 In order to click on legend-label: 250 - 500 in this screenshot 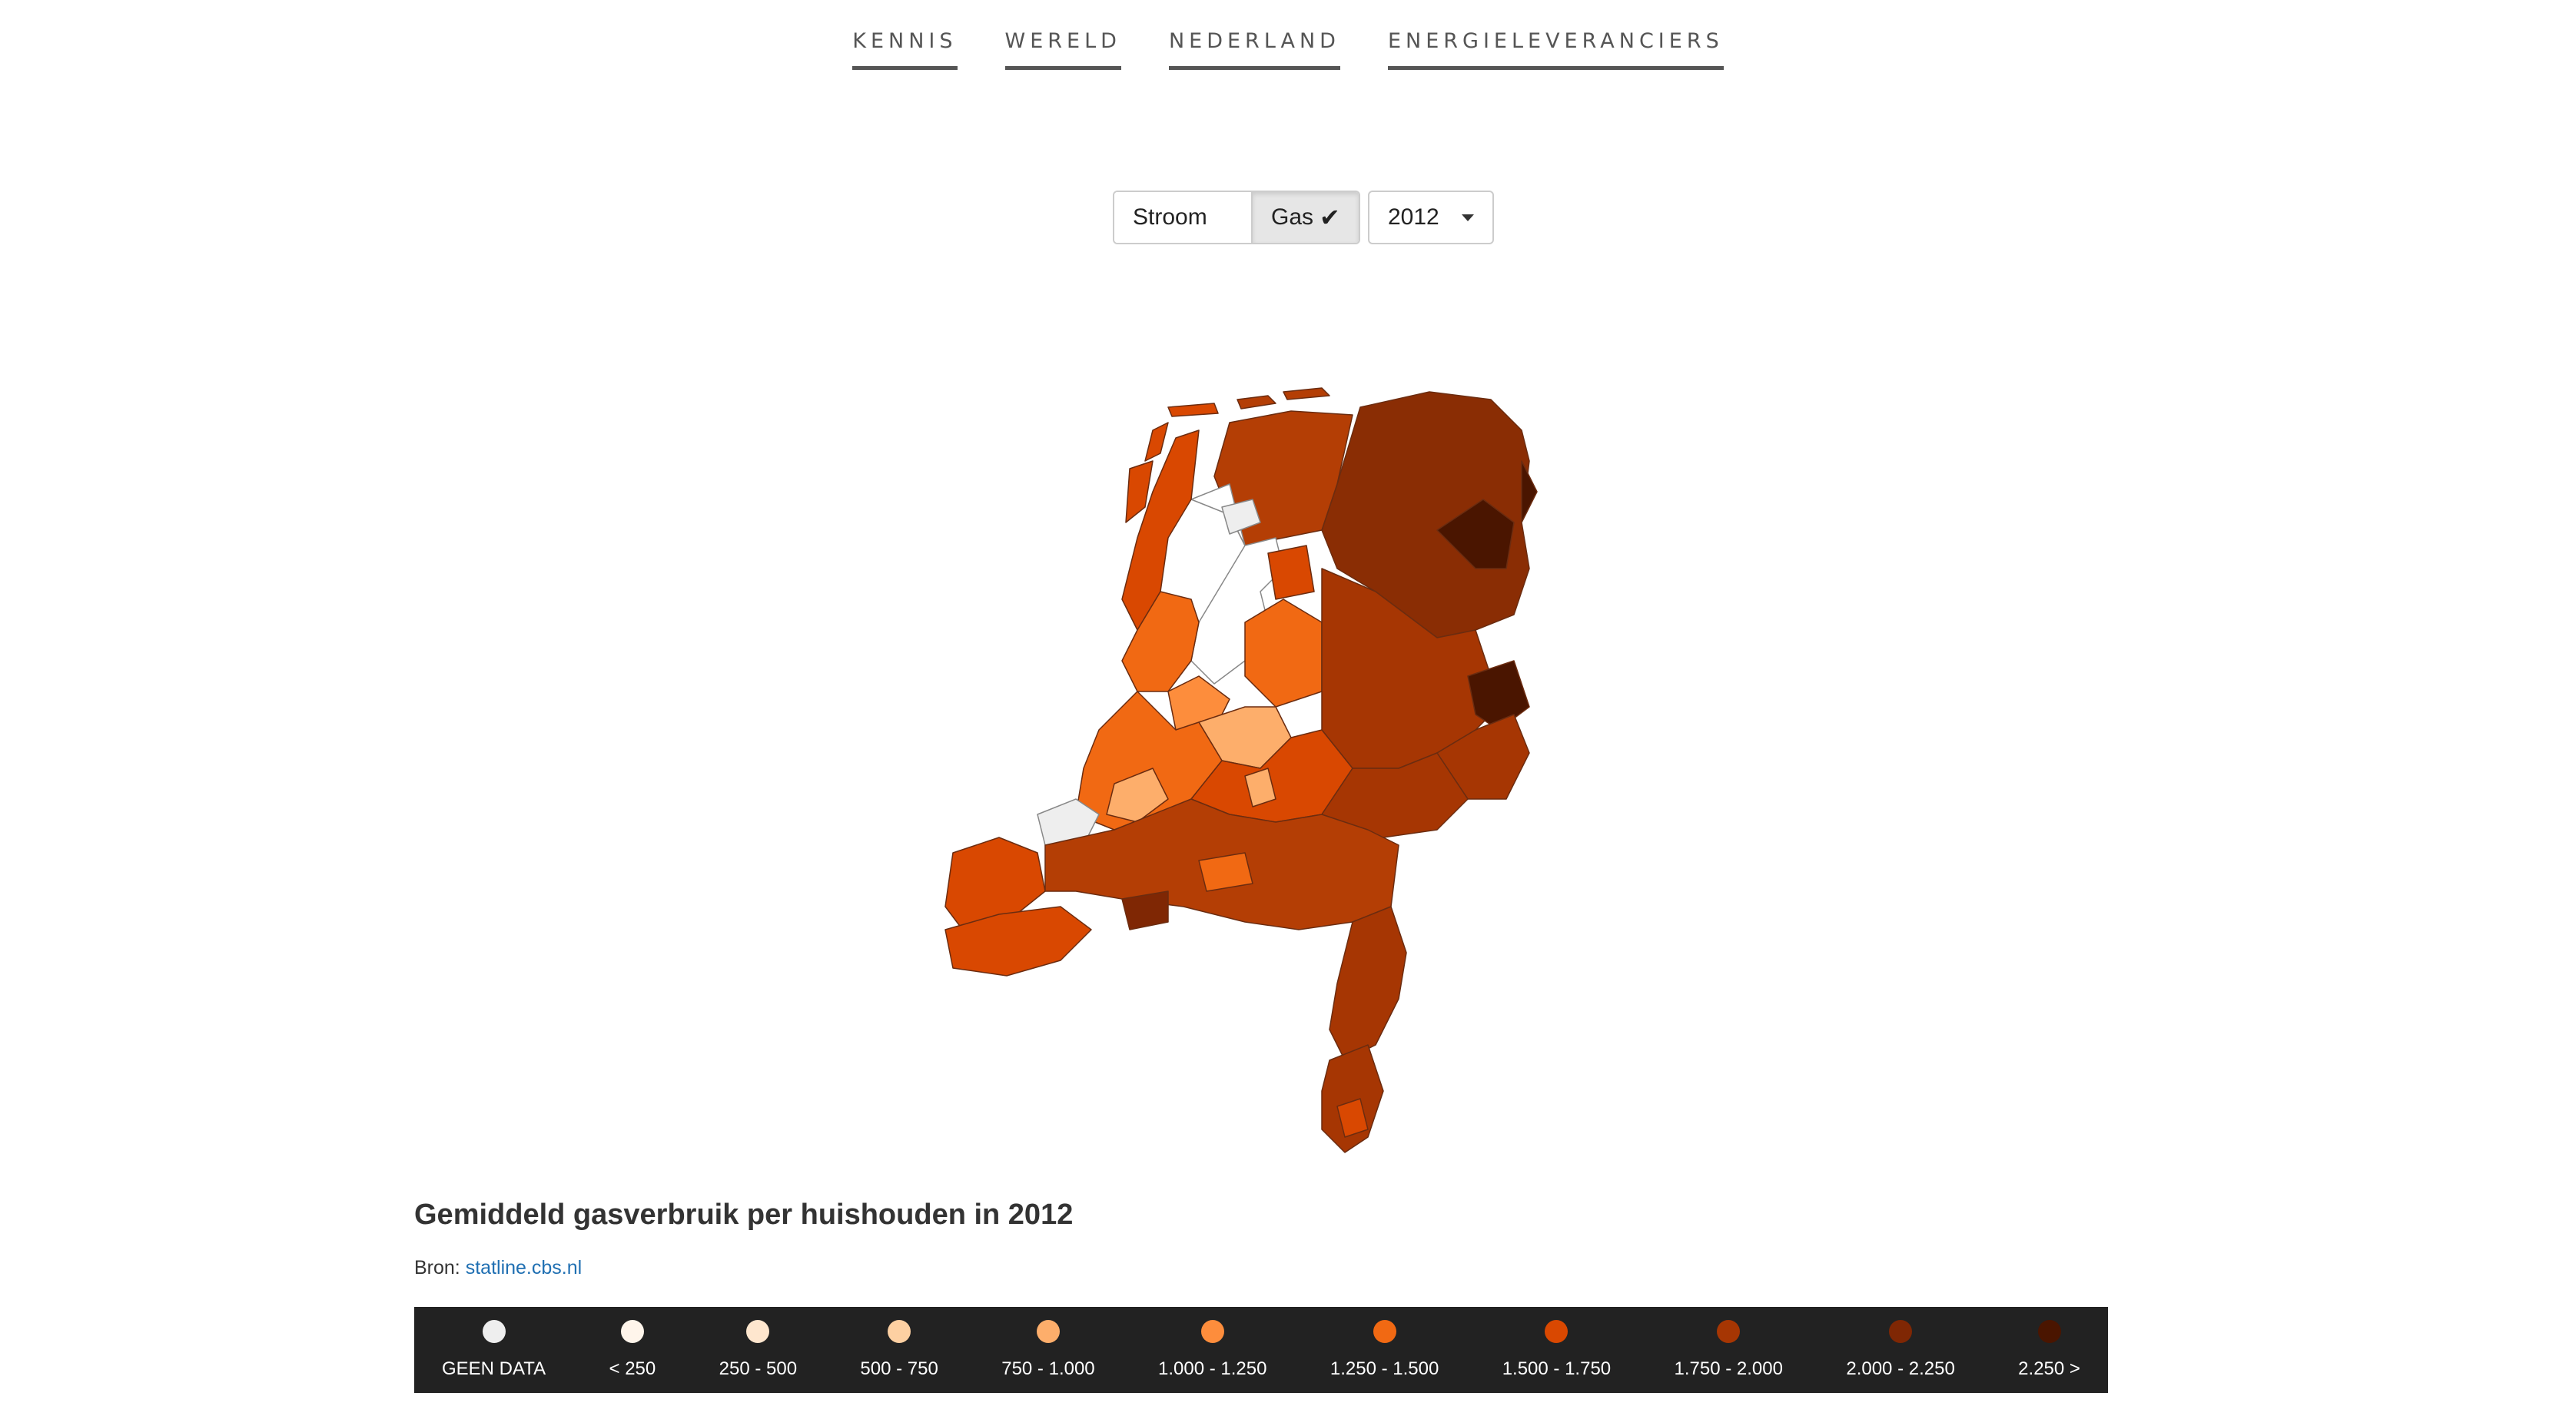, I will do `click(758, 1368)`.